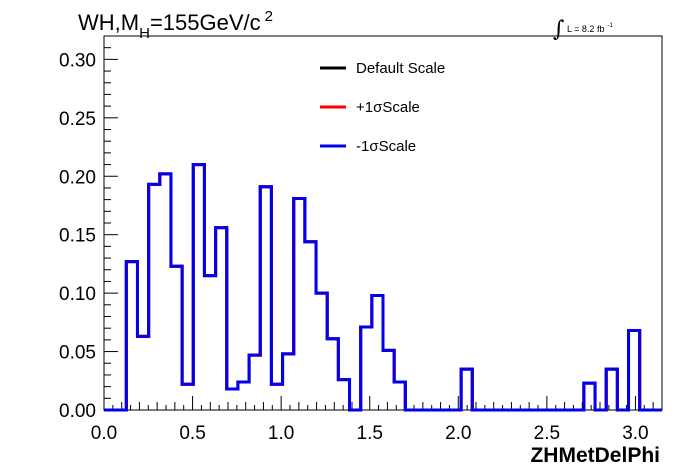  What do you see at coordinates (104, 433) in the screenshot?
I see `x-tick-label: 0.0` at bounding box center [104, 433].